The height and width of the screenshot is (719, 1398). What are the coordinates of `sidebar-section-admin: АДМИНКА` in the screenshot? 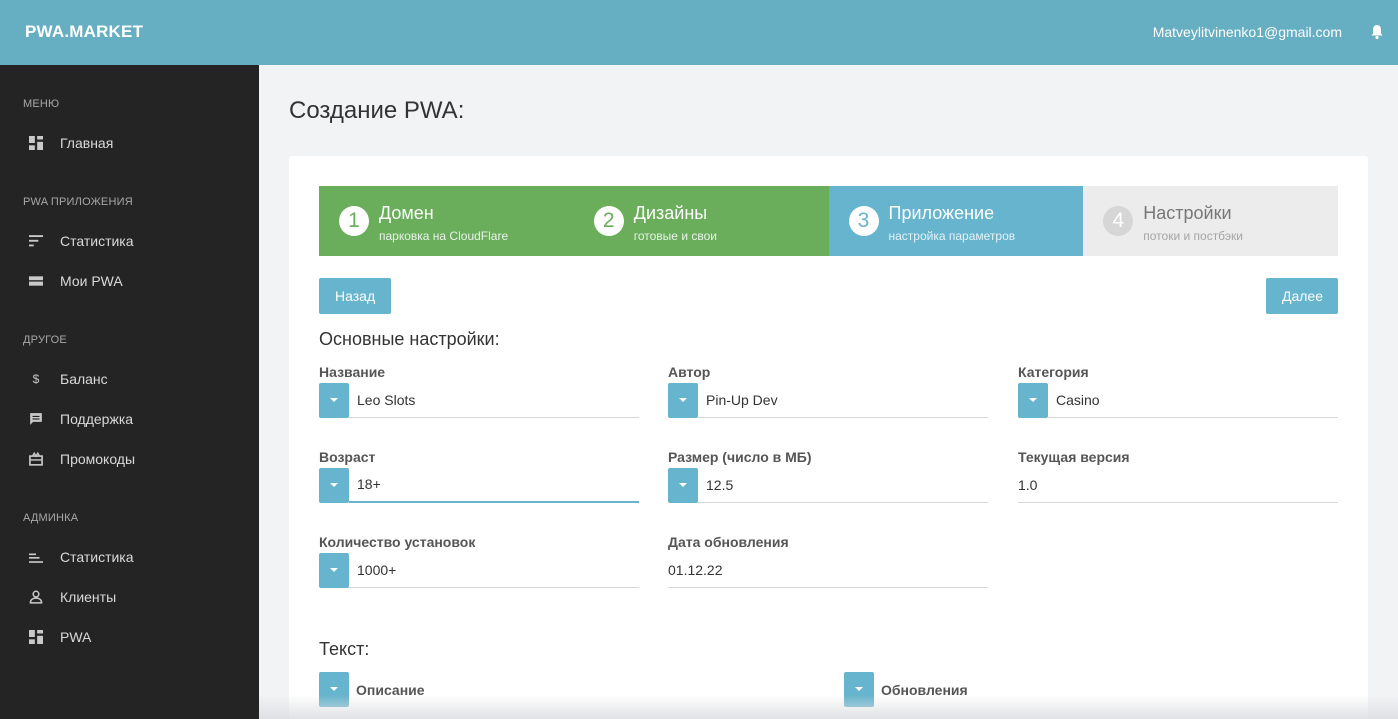 It's located at (51, 518).